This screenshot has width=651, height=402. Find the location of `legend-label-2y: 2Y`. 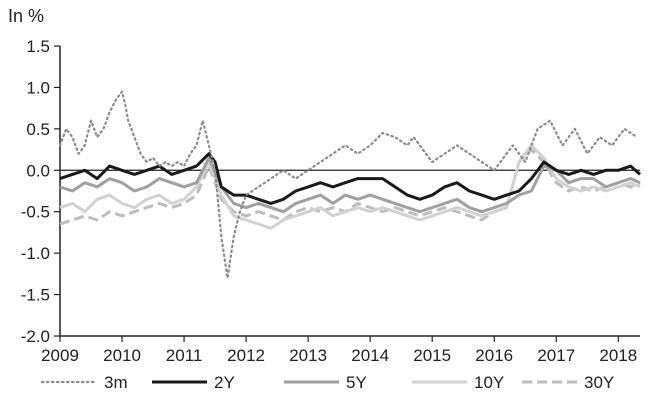

legend-label-2y: 2Y is located at coordinates (224, 382).